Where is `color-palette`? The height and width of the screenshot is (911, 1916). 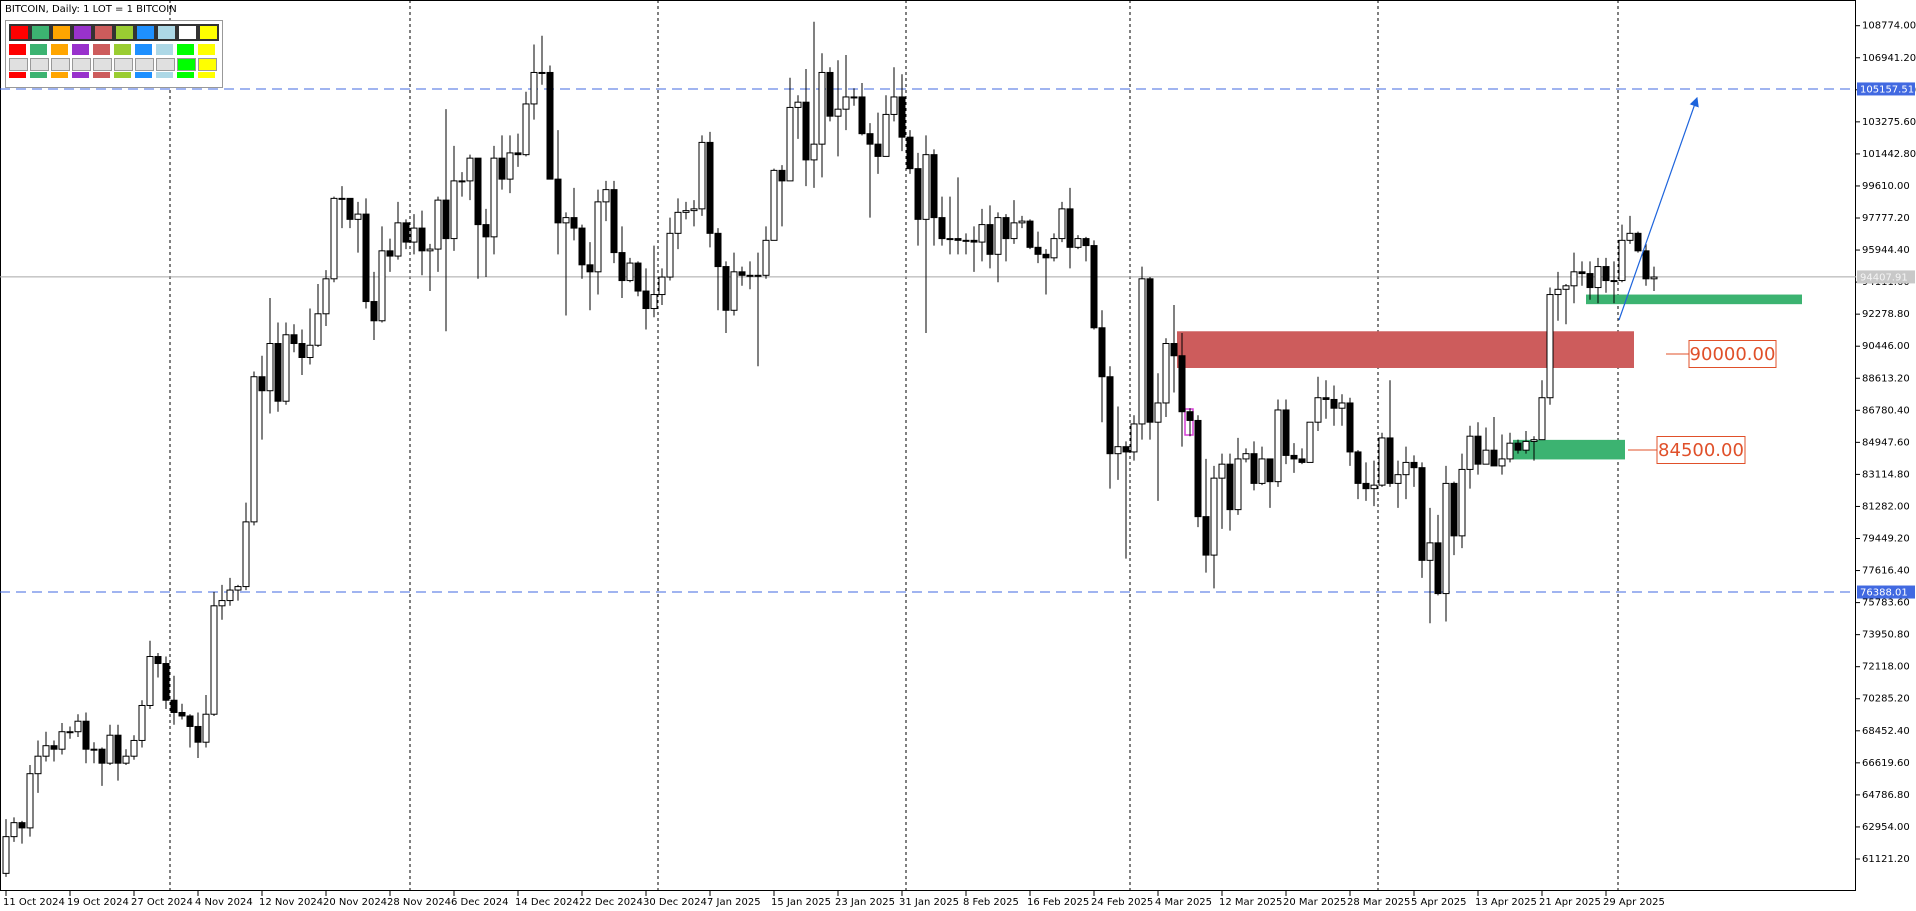
color-palette is located at coordinates (114, 54).